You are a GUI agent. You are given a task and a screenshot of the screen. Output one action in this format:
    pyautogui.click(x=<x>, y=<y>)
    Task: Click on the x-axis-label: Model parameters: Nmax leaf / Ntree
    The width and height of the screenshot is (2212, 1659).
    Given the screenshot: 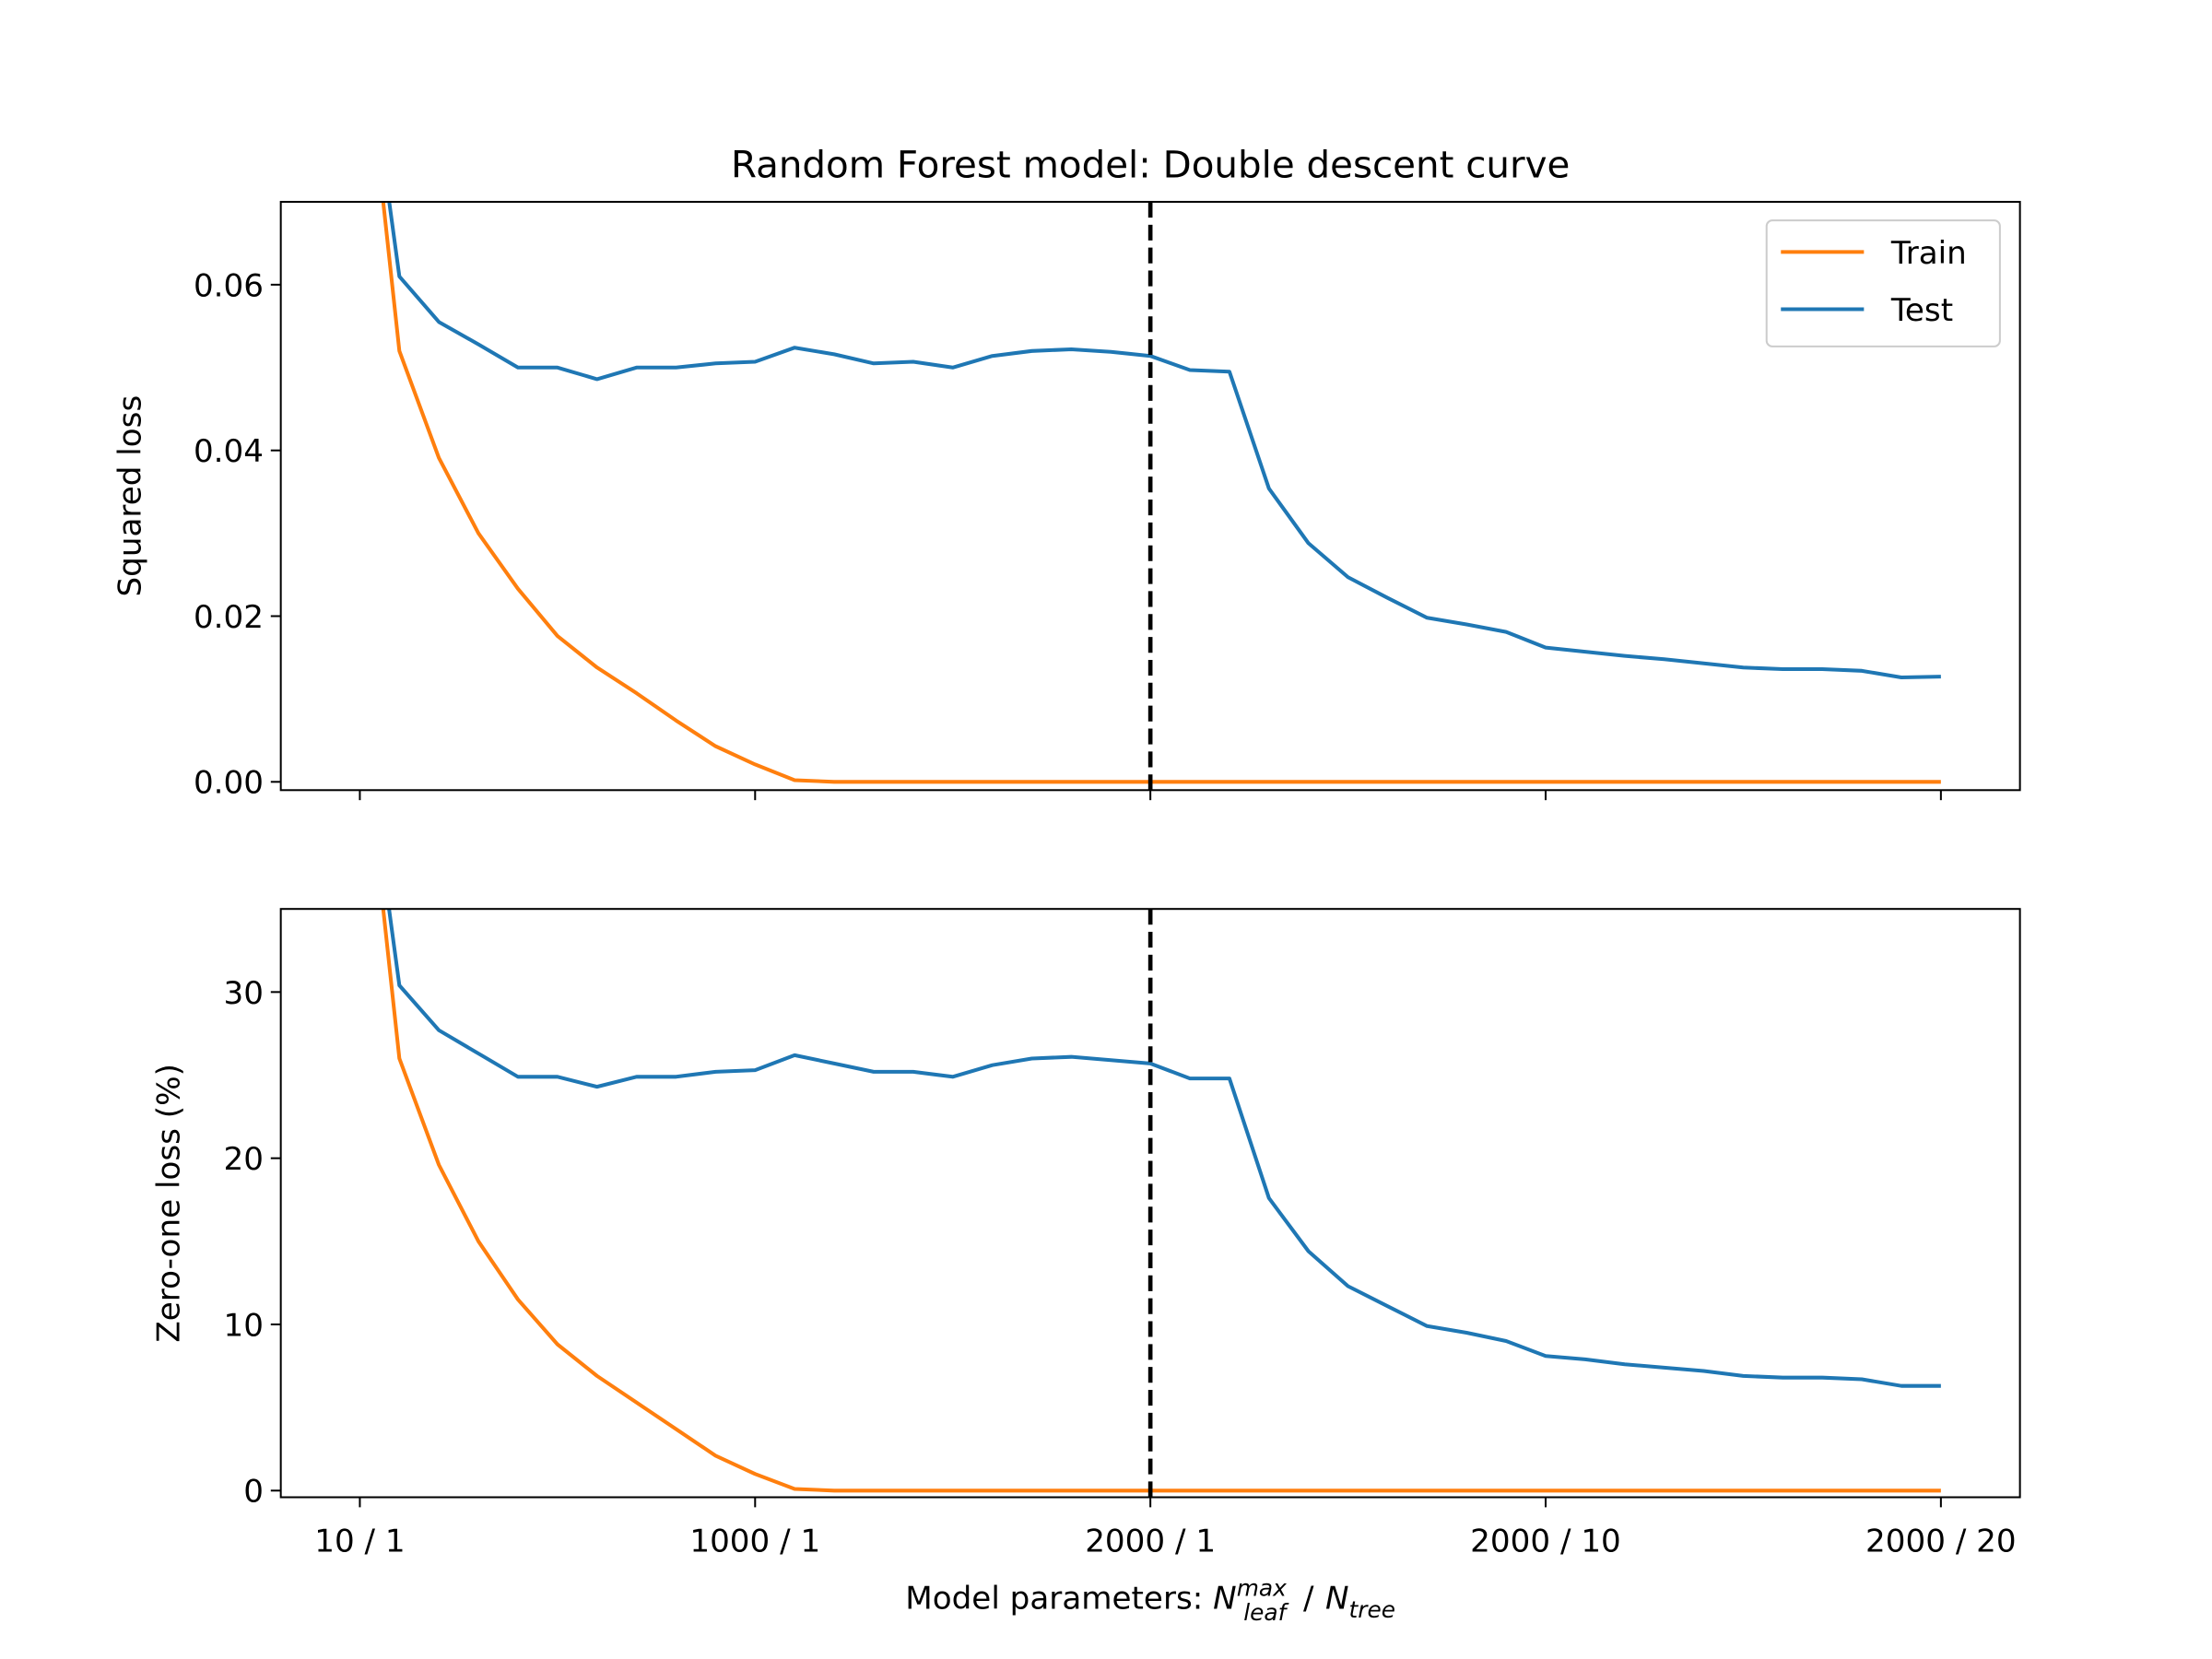 What is the action you would take?
    pyautogui.click(x=1150, y=1600)
    